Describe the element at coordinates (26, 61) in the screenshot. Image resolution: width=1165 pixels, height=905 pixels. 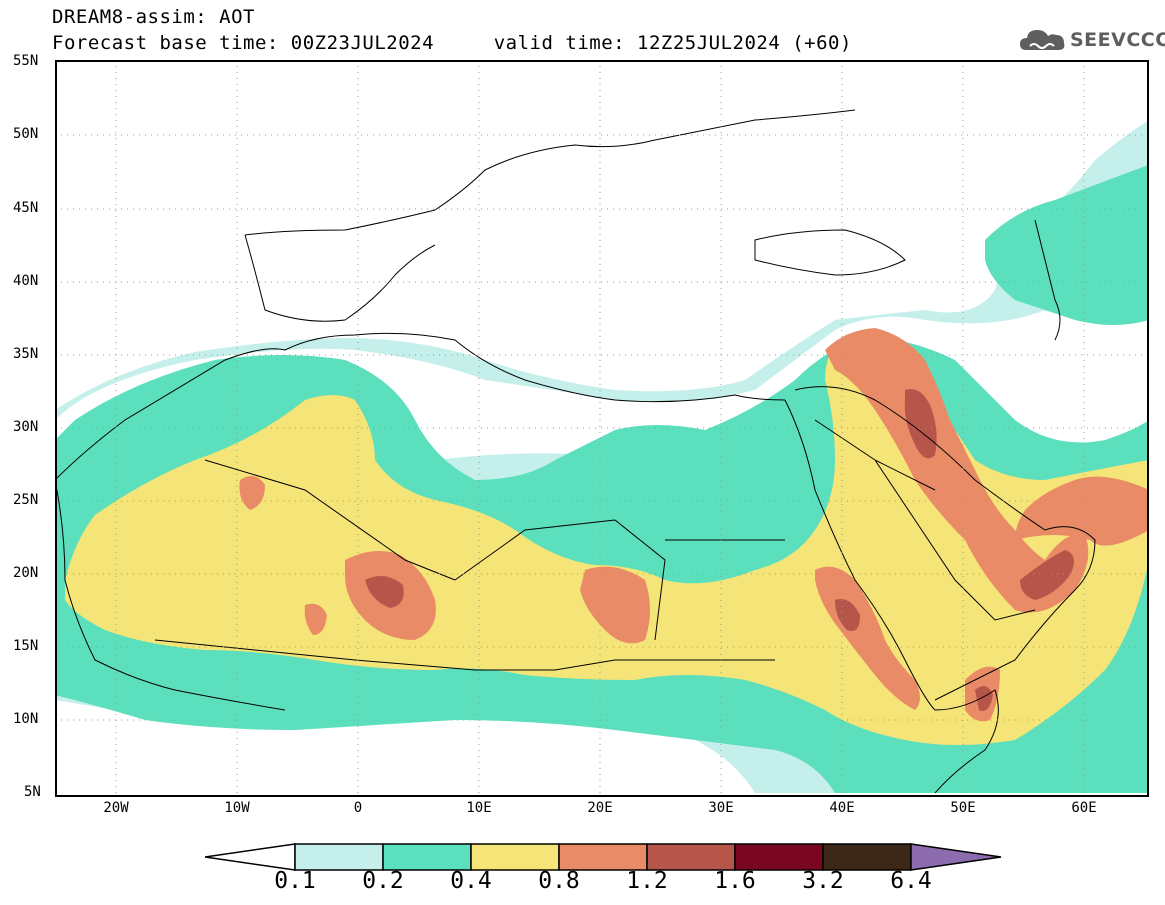
I see `lat-label: 55N` at that location.